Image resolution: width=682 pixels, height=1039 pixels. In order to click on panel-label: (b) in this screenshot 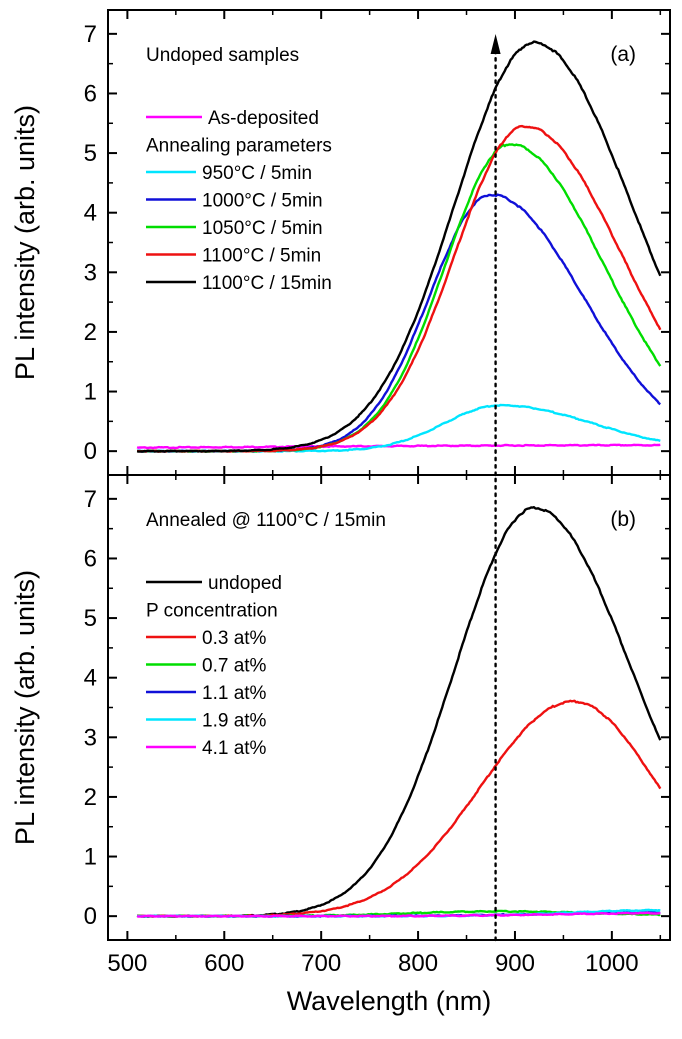, I will do `click(623, 519)`.